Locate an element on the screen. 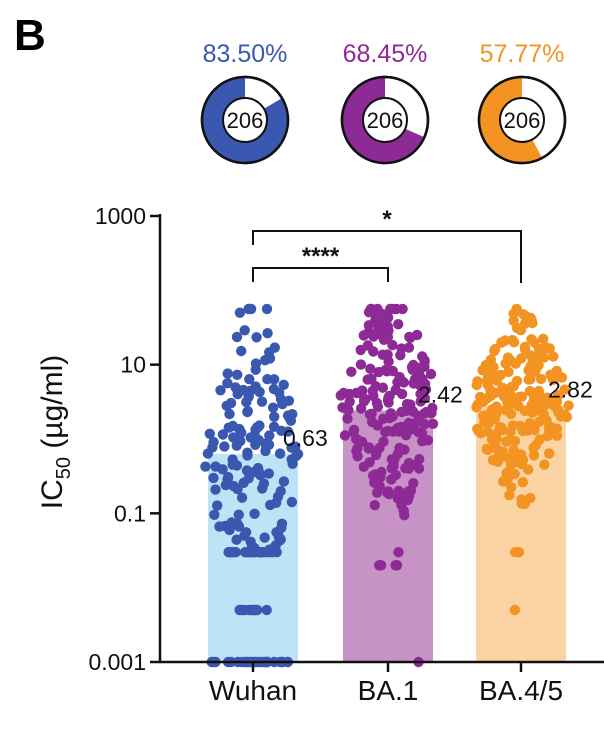  y-axis-label: IC50 (µg/ml) is located at coordinates (55, 432).